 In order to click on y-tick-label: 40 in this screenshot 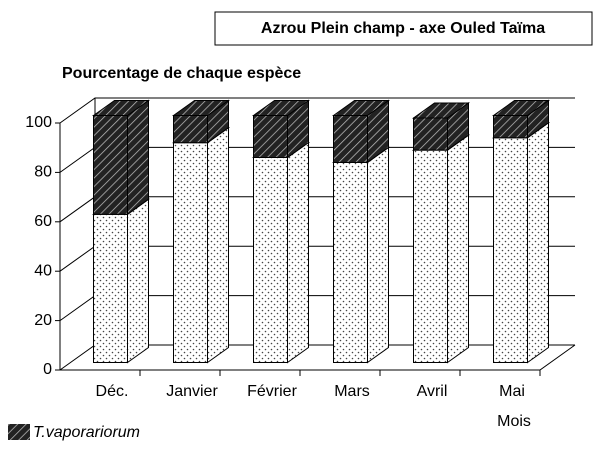, I will do `click(43, 270)`.